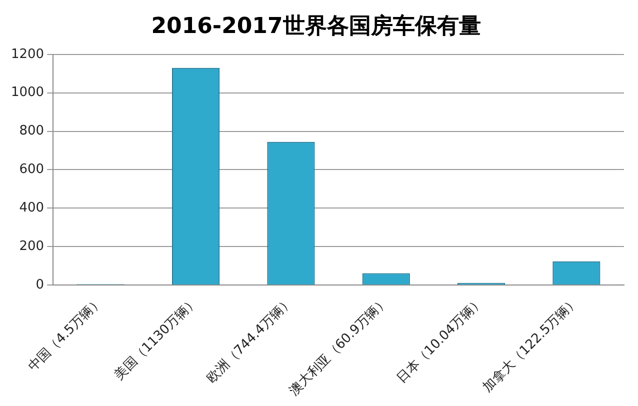 Image resolution: width=638 pixels, height=406 pixels. Describe the element at coordinates (31, 208) in the screenshot. I see `y-tick-label: 400` at that location.